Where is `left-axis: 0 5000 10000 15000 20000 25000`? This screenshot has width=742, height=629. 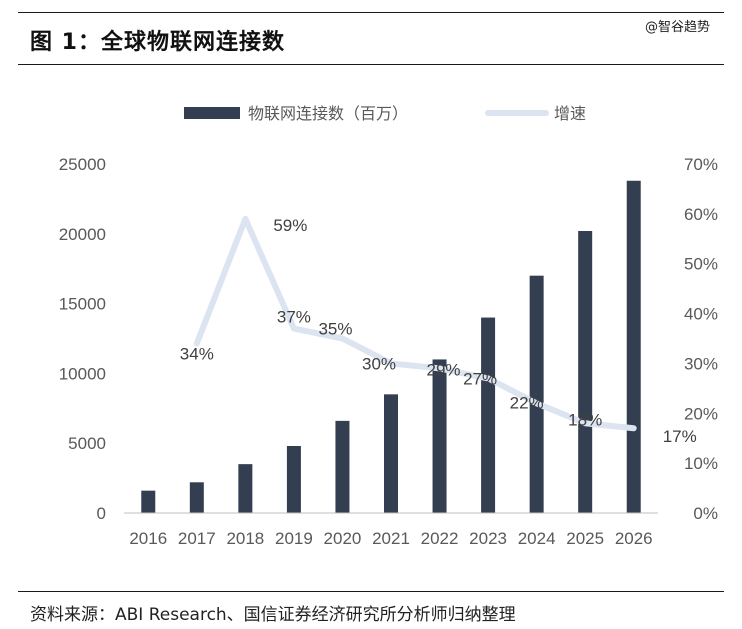 left-axis: 0 5000 10000 15000 20000 25000 is located at coordinates (82, 339).